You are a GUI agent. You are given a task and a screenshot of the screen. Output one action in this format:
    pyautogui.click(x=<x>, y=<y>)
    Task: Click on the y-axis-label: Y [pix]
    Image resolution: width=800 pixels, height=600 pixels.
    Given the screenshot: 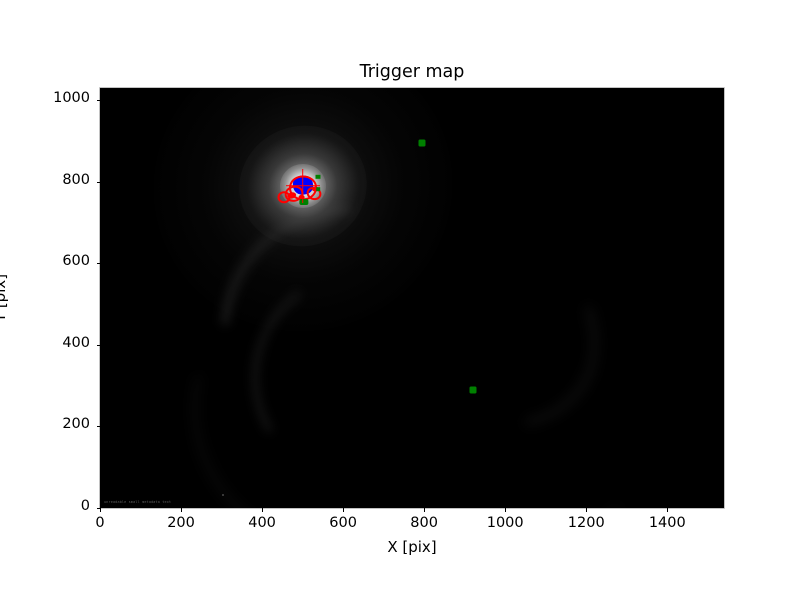 What is the action you would take?
    pyautogui.click(x=4, y=297)
    